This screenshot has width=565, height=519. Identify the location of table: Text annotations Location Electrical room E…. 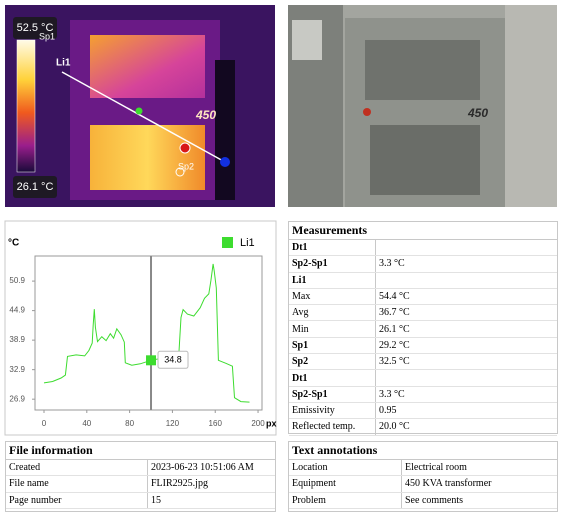
(423, 475).